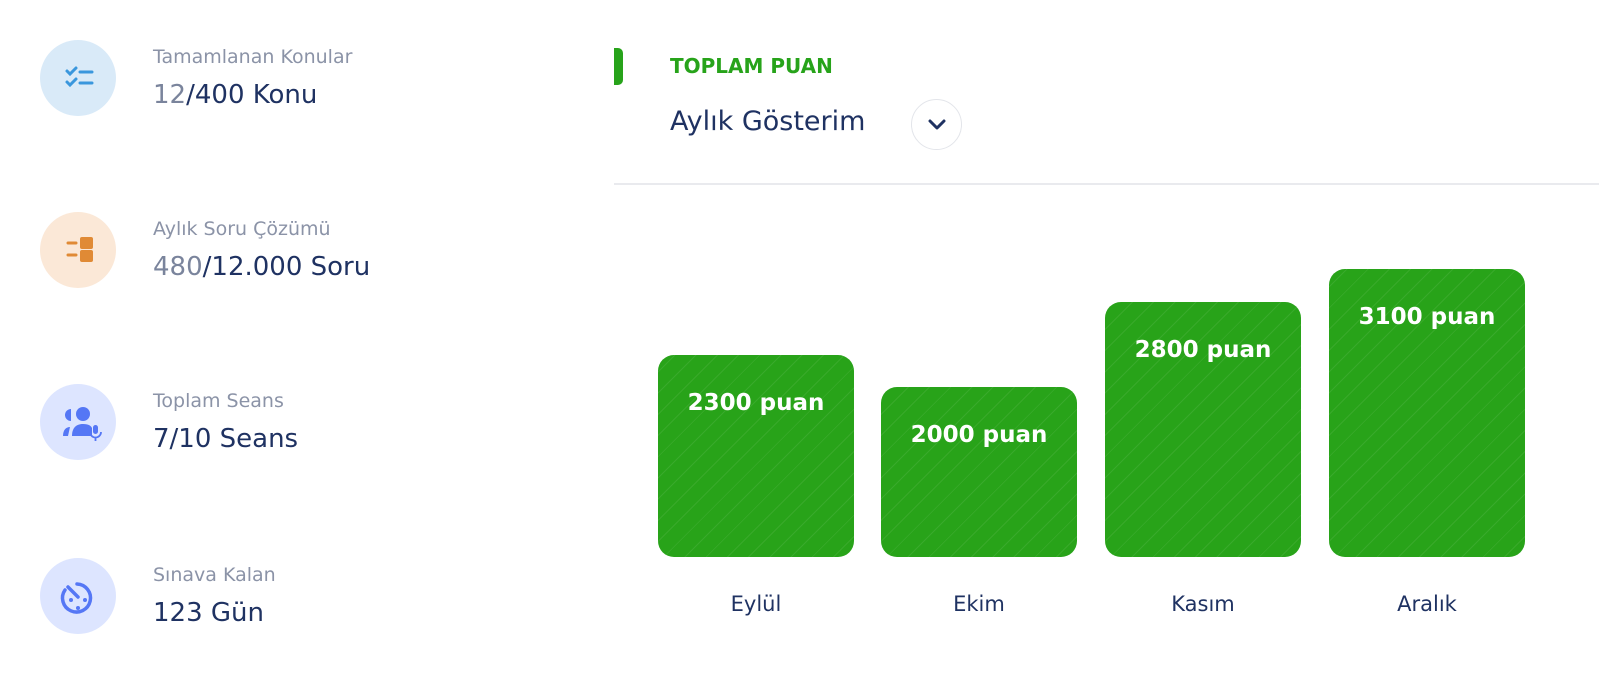 The width and height of the screenshot is (1599, 684). I want to click on stat-value: 480/12.000 Soru, so click(261, 267).